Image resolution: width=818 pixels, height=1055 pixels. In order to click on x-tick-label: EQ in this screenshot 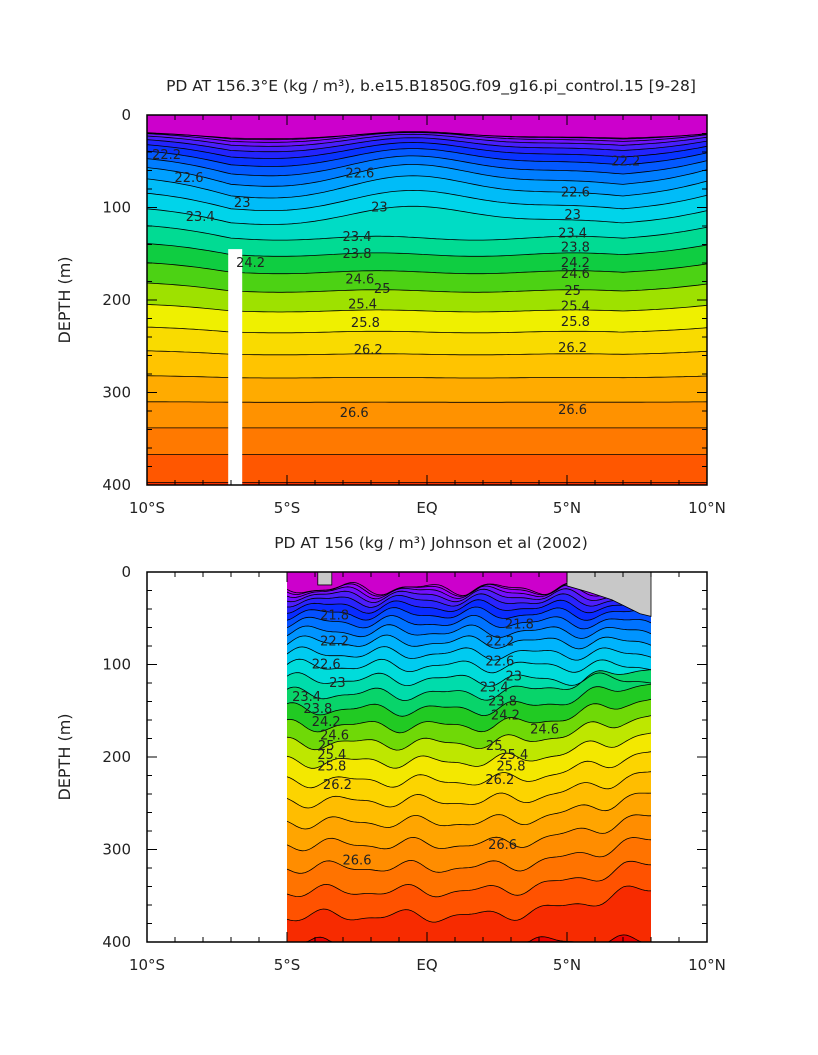, I will do `click(426, 508)`.